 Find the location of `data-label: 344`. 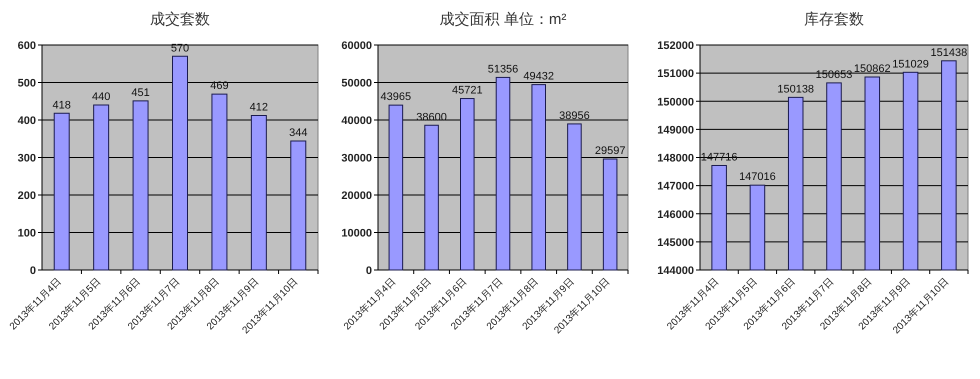

data-label: 344 is located at coordinates (298, 133).